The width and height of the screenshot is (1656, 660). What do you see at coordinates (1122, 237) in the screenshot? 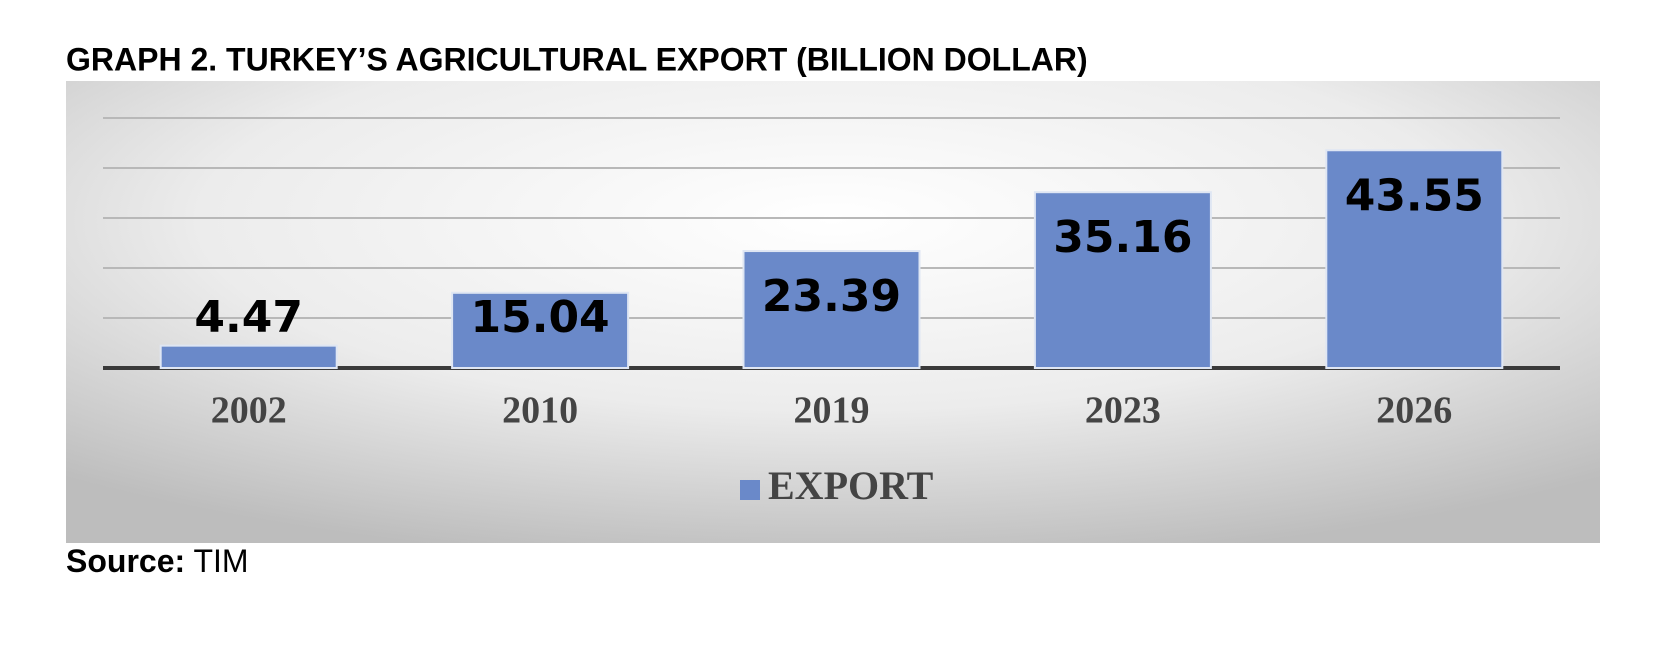
I see `value-label: 35.16` at bounding box center [1122, 237].